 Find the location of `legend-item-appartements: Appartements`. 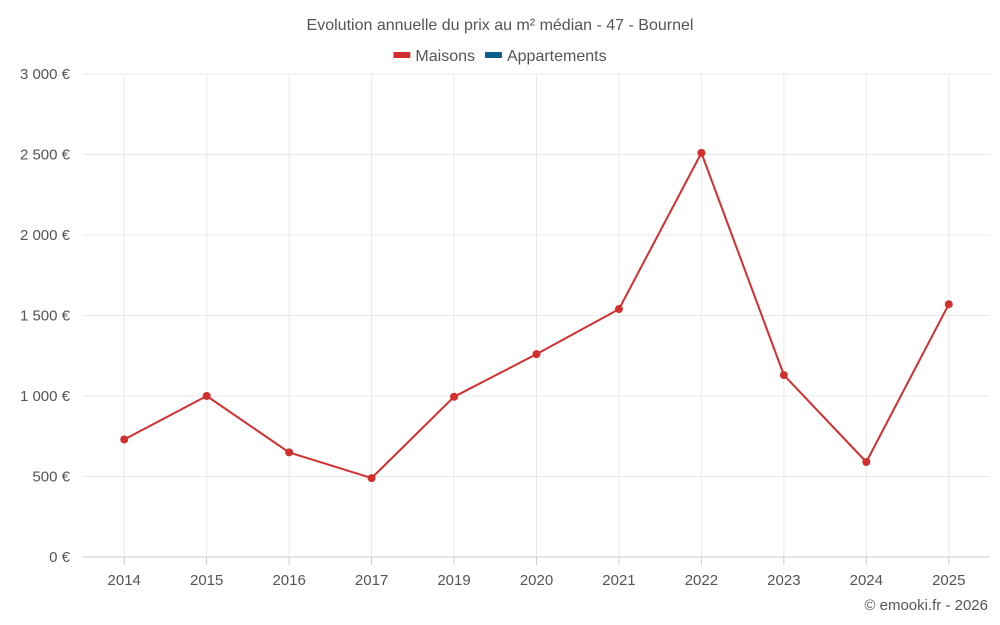

legend-item-appartements: Appartements is located at coordinates (545, 56).